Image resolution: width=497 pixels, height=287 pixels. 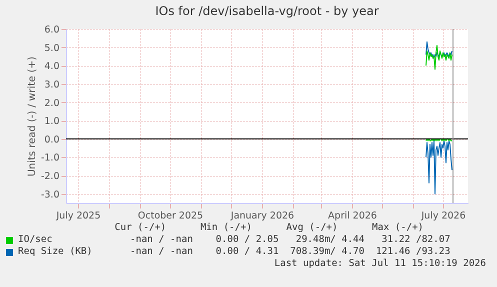 I want to click on y-tick-label: 6.0, so click(x=52, y=30).